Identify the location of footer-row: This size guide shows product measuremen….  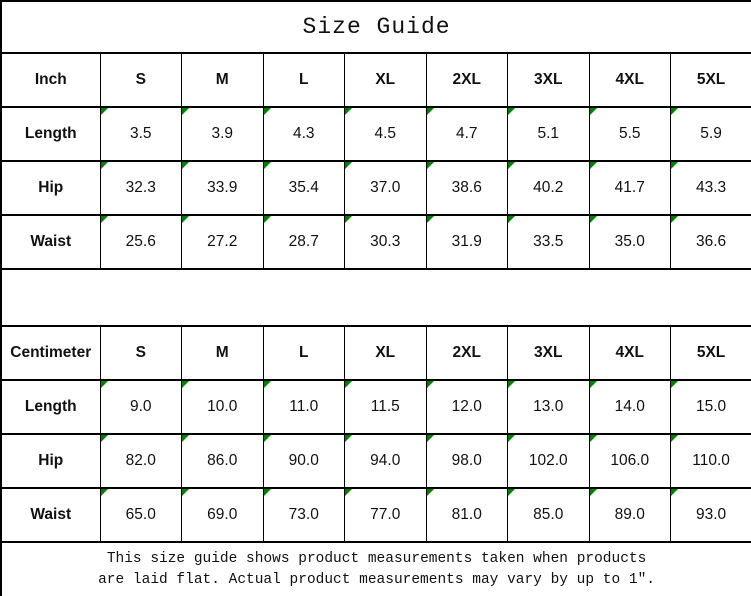
(375, 568).